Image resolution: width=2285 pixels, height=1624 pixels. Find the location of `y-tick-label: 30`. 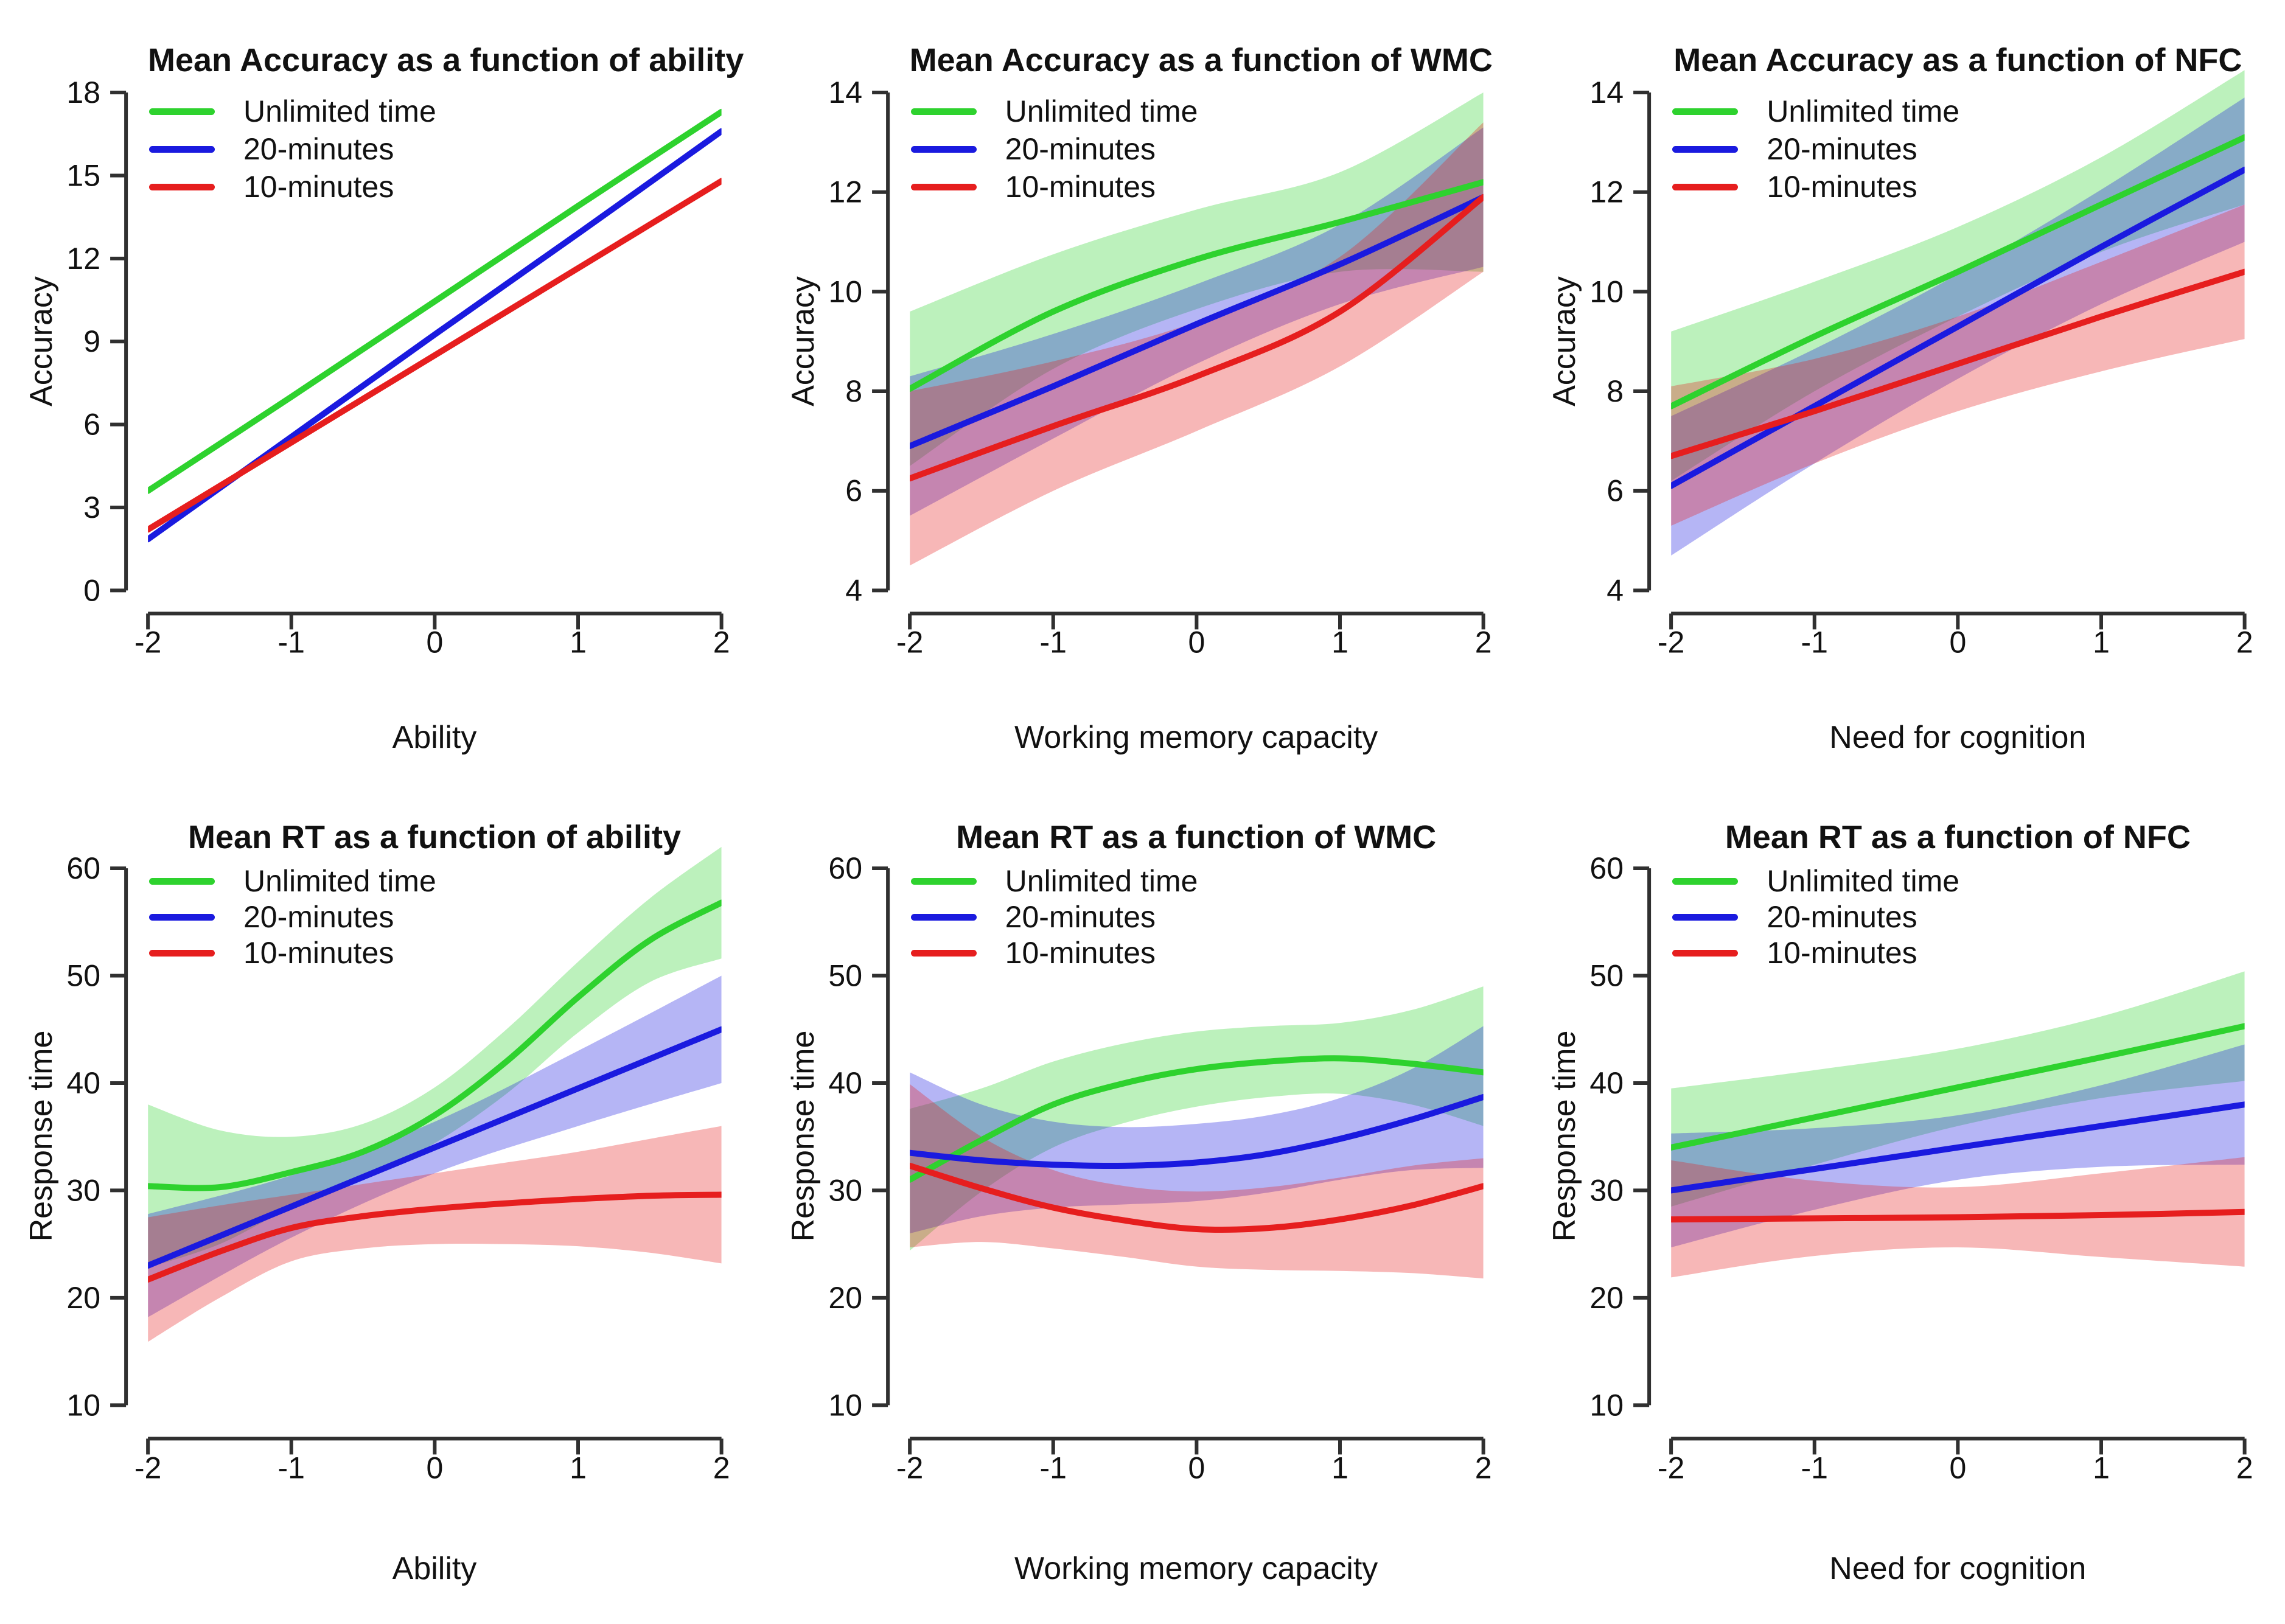

y-tick-label: 30 is located at coordinates (83, 1190).